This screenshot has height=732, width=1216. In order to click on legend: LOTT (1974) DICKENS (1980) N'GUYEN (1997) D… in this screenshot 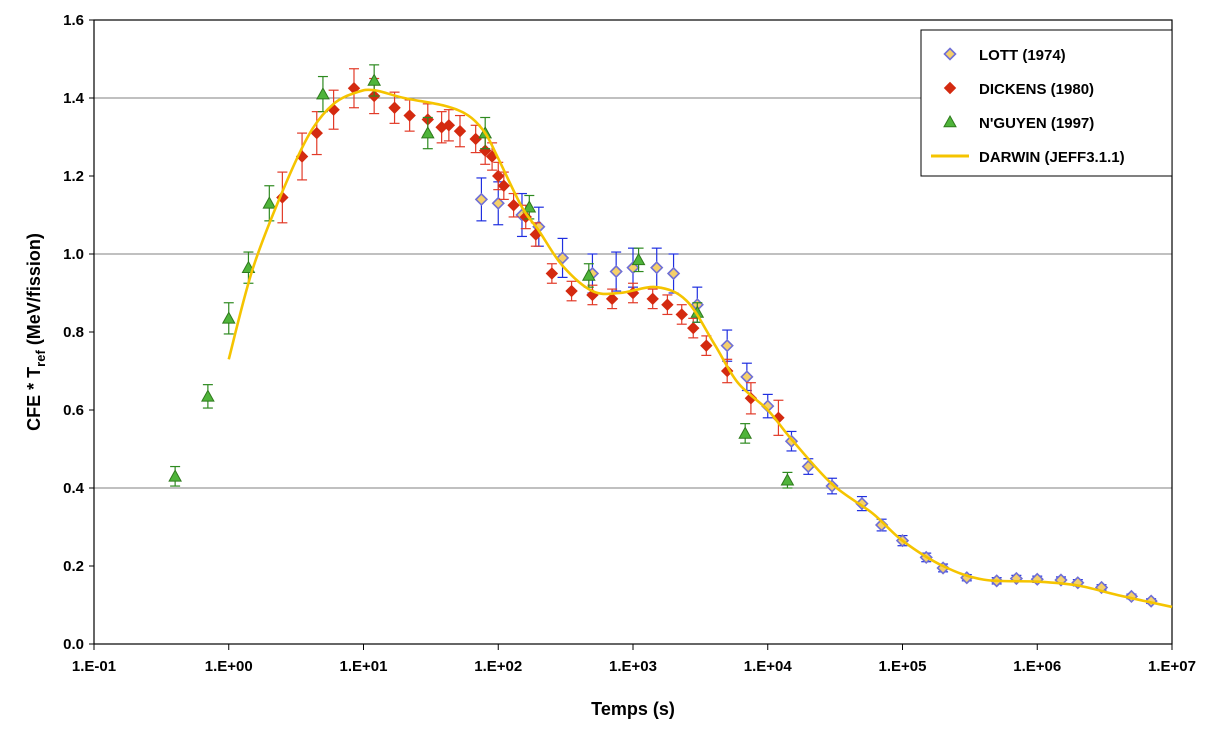, I will do `click(1046, 103)`.